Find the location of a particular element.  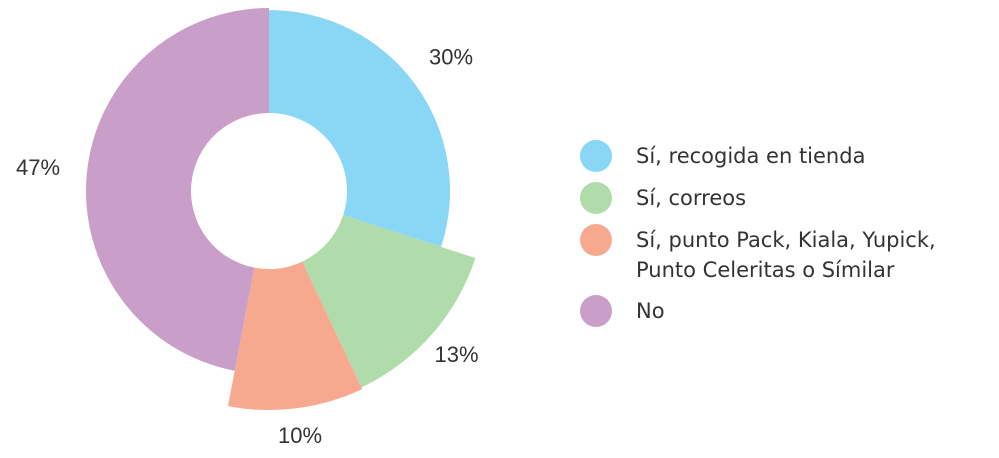

value-label: 47% is located at coordinates (38, 167).